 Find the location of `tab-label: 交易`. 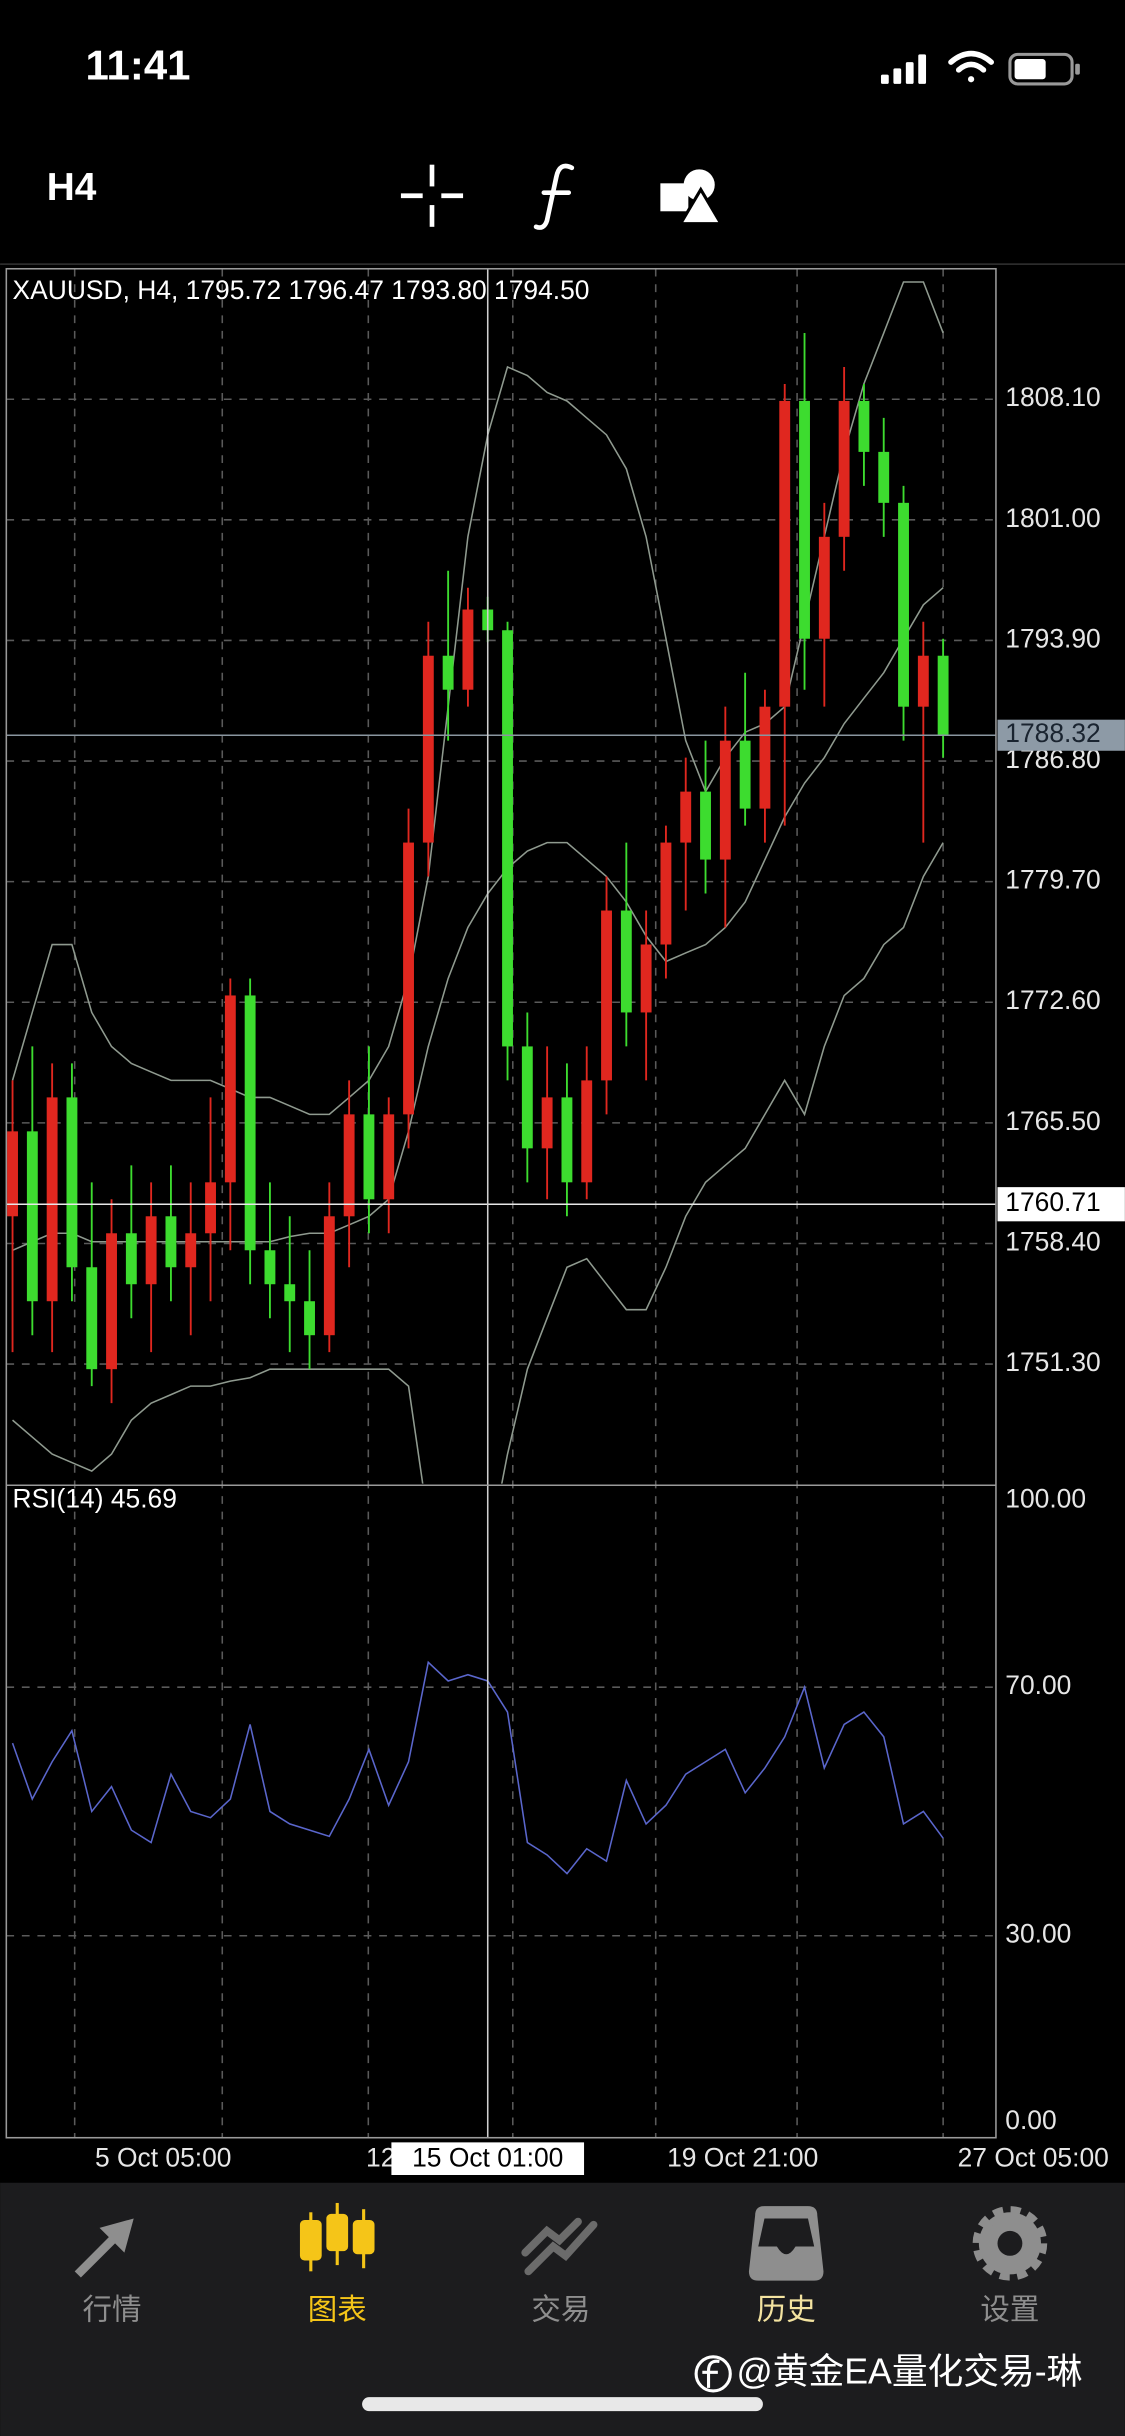

tab-label: 交易 is located at coordinates (560, 2310).